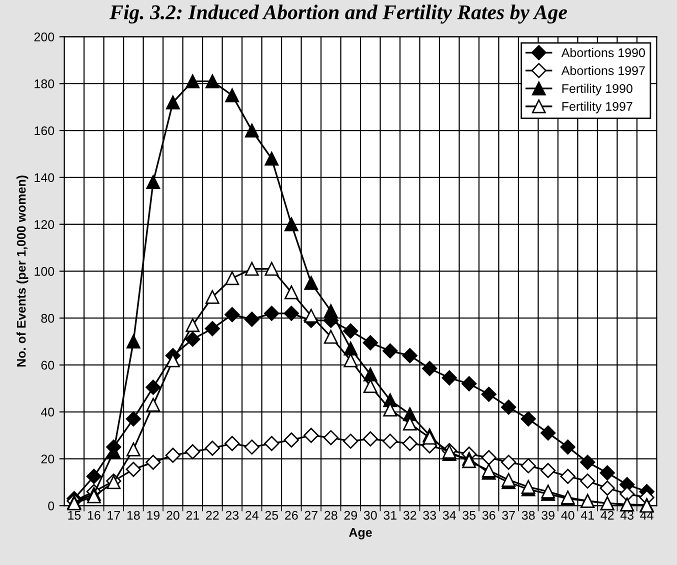  I want to click on y-tick-label: 160, so click(44, 131).